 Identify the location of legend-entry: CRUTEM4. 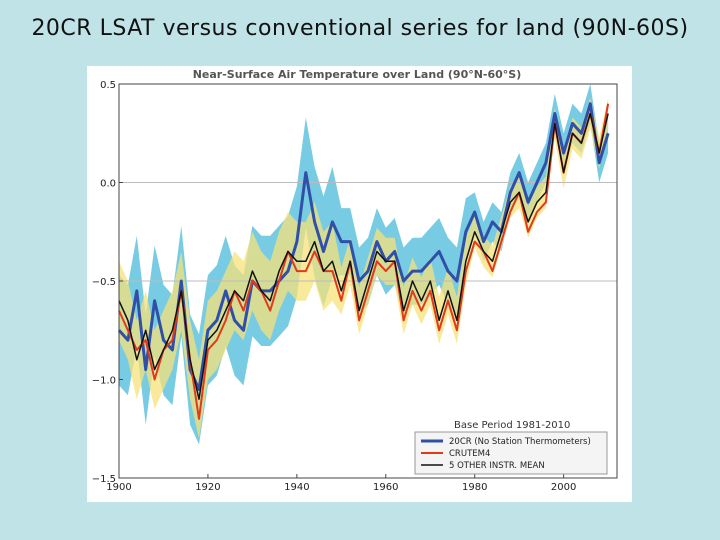
(469, 454).